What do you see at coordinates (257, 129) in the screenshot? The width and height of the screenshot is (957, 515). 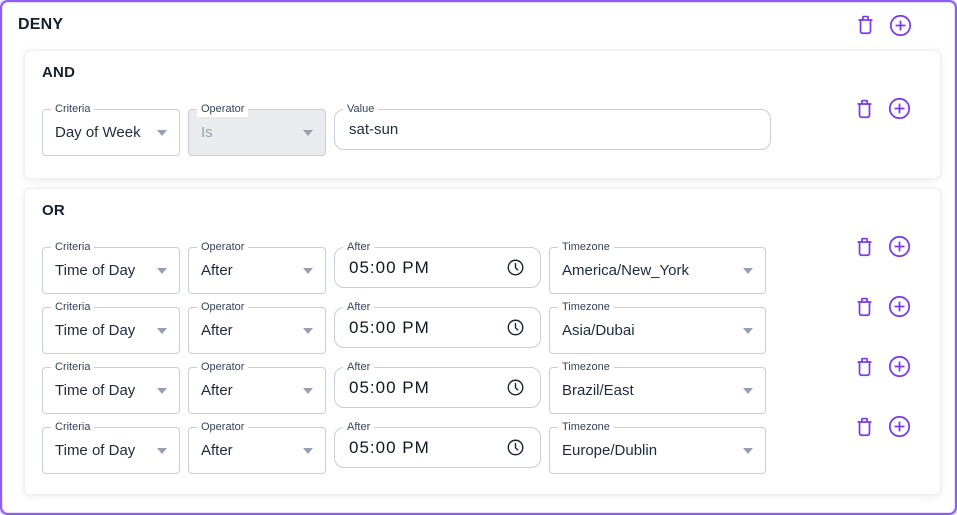 I see `operator-select-disabled: Operator Is` at bounding box center [257, 129].